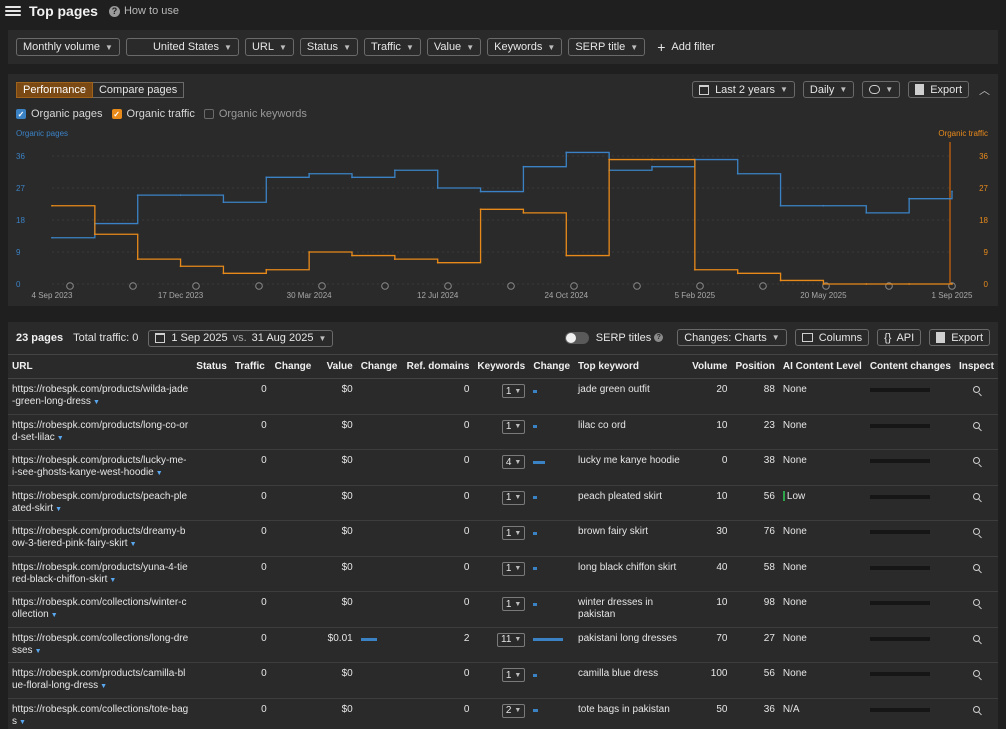 This screenshot has height=729, width=1006. What do you see at coordinates (182, 47) in the screenshot?
I see `filter-country: United States ▼` at bounding box center [182, 47].